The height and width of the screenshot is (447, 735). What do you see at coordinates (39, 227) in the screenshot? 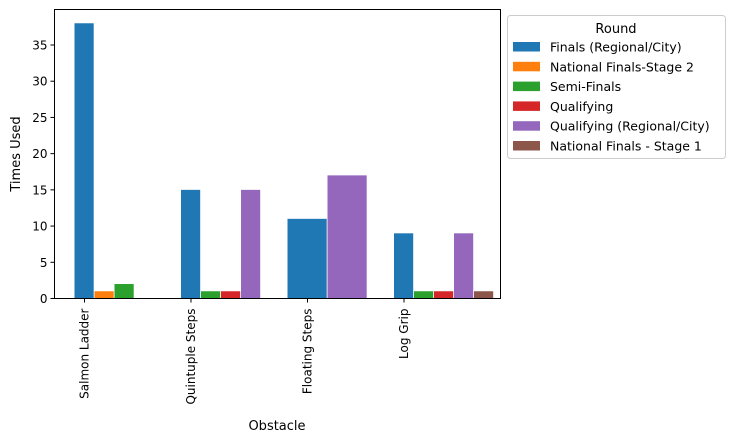
I see `y-tick-label: 10` at bounding box center [39, 227].